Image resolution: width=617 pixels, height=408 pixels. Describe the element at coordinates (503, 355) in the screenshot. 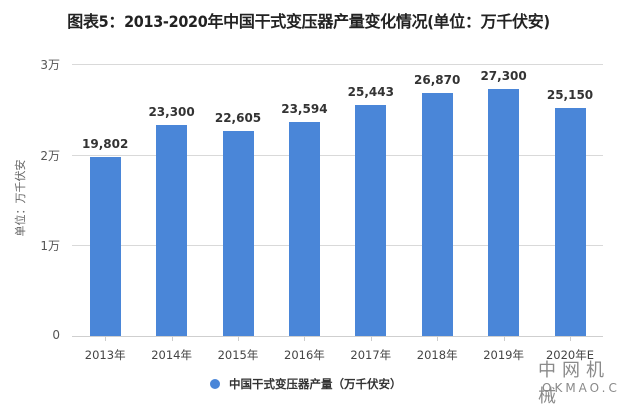

I see `x-tick-label: 2019年` at that location.